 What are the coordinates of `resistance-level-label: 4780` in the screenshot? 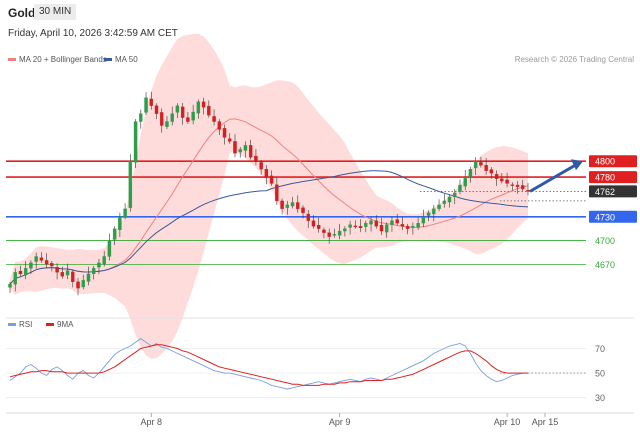 It's located at (605, 178).